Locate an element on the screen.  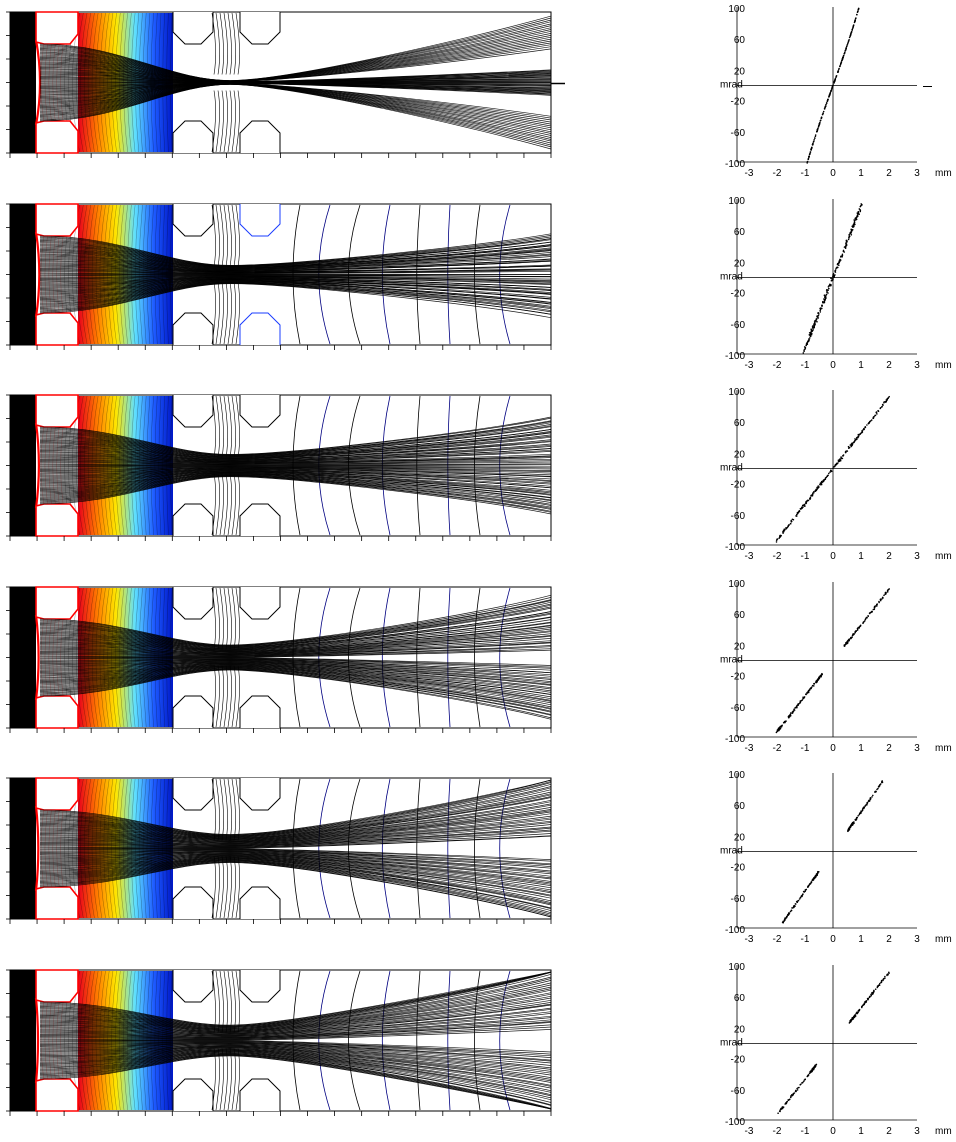
x-tick-label: 0 is located at coordinates (833, 939).